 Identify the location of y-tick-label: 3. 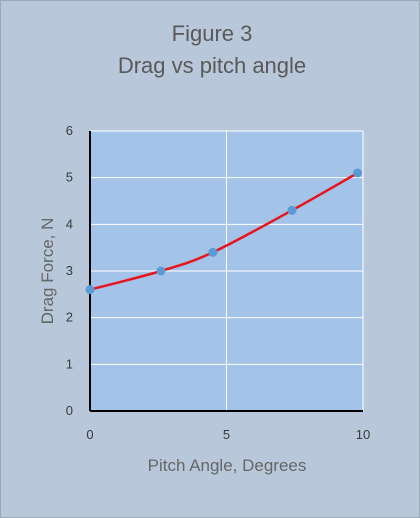
(69, 270).